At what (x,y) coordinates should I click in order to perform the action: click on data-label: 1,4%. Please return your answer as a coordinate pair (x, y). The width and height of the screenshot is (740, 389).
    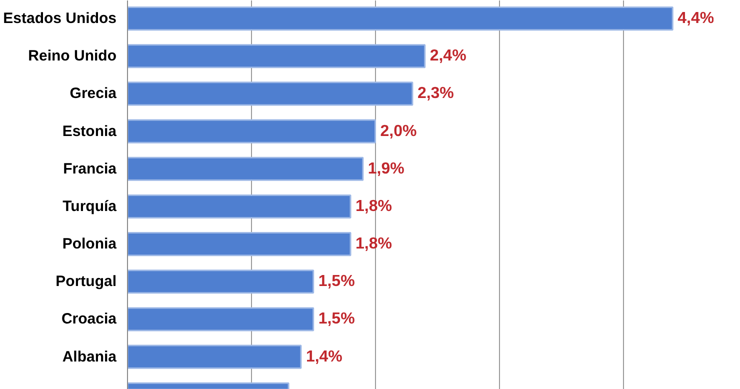
    Looking at the image, I should click on (324, 357).